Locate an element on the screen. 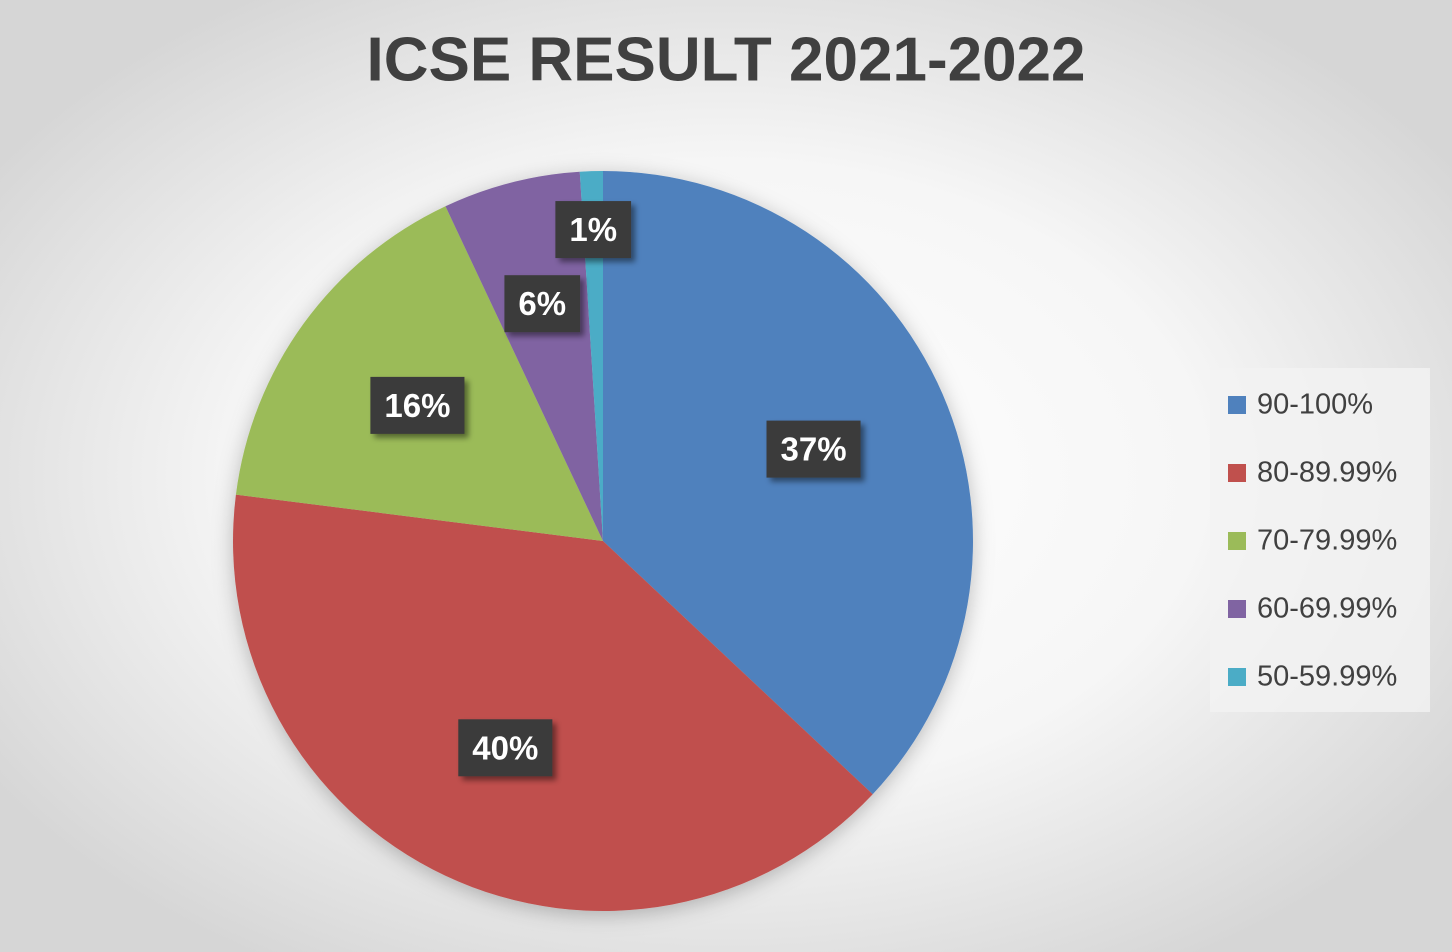 The height and width of the screenshot is (952, 1452). data-label: 16% is located at coordinates (417, 405).